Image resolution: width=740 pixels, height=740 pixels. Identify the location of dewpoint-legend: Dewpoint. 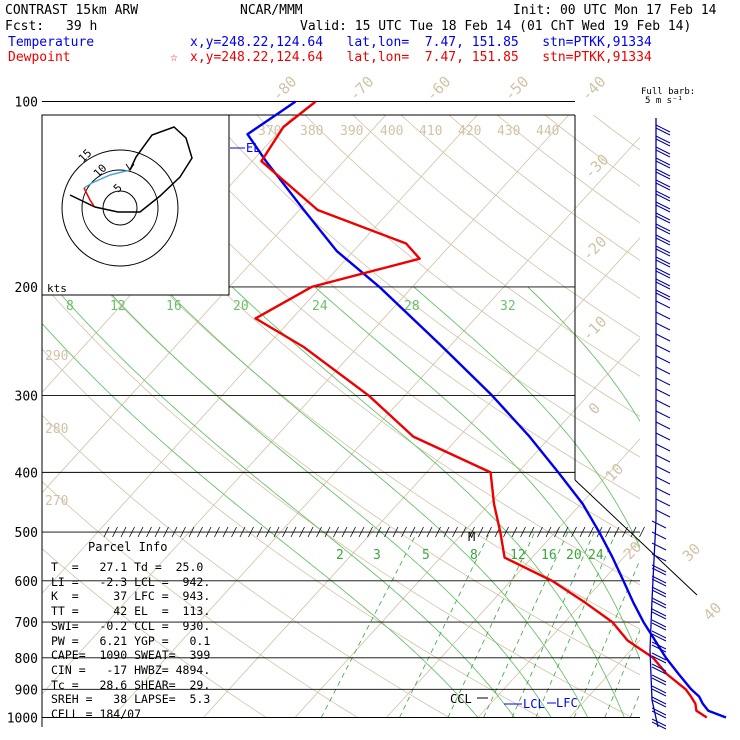
(39, 57).